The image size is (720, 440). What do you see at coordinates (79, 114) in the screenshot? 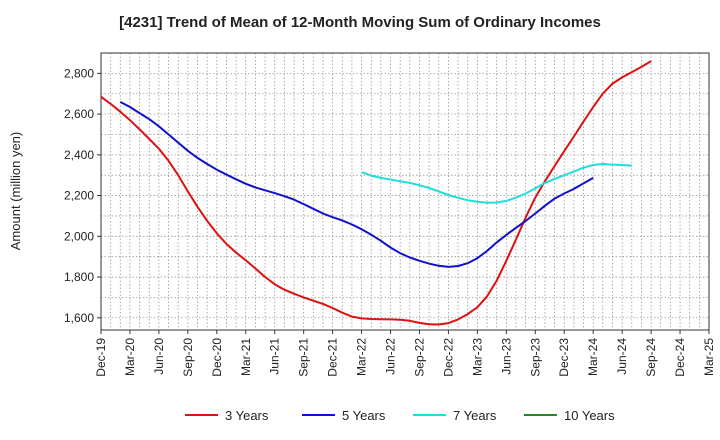
I see `y-tick-label: 2,600` at bounding box center [79, 114].